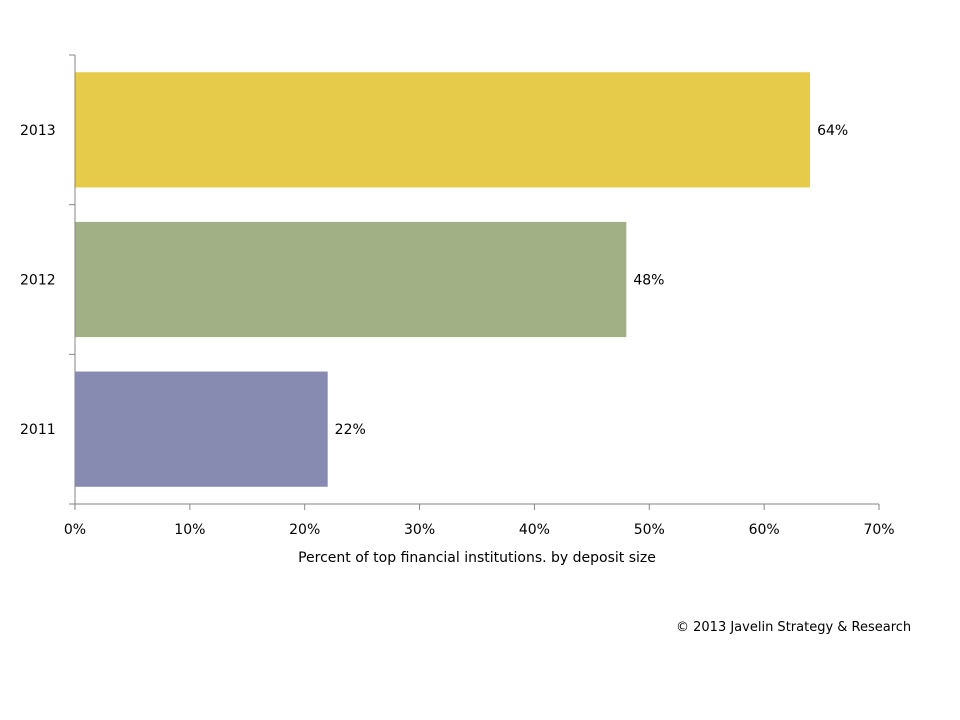  I want to click on copyright-text: © 2013 Javelin Strategy & Research, so click(794, 627).